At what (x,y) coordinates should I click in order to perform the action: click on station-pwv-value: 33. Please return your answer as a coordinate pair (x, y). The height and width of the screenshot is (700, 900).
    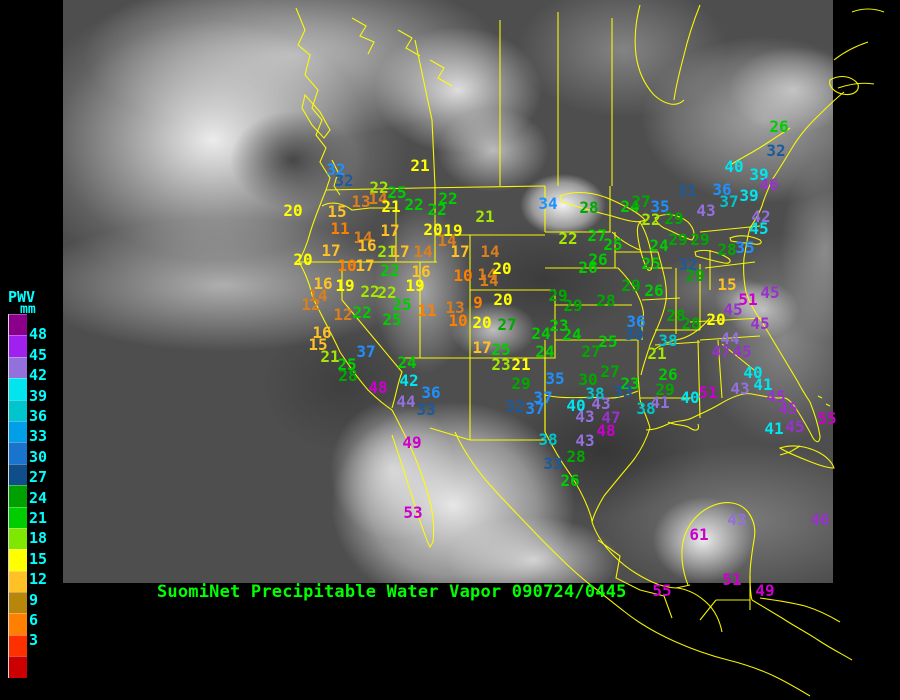
    Looking at the image, I should click on (426, 409).